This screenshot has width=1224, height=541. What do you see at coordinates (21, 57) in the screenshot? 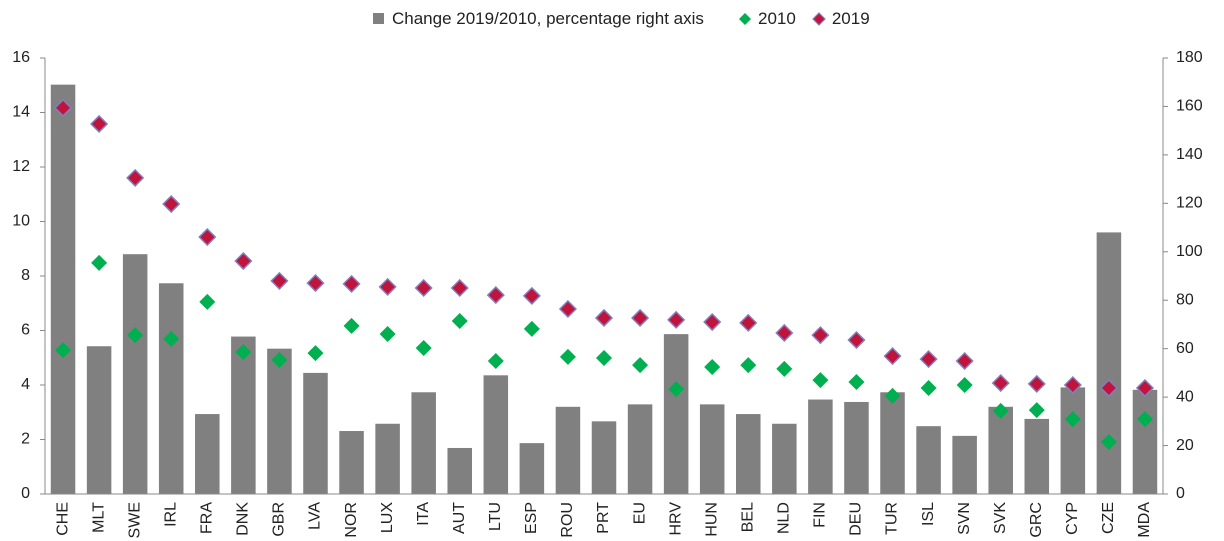
I see `y-tick-label: 16` at bounding box center [21, 57].